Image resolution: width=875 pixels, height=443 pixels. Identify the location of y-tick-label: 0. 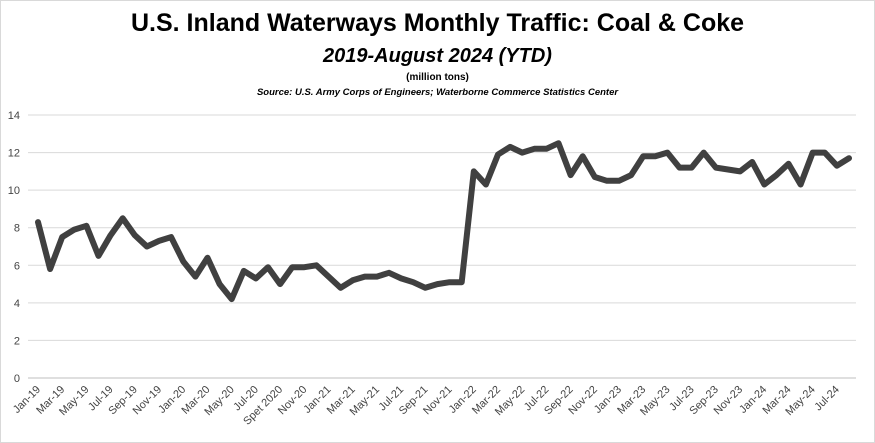
(17, 379).